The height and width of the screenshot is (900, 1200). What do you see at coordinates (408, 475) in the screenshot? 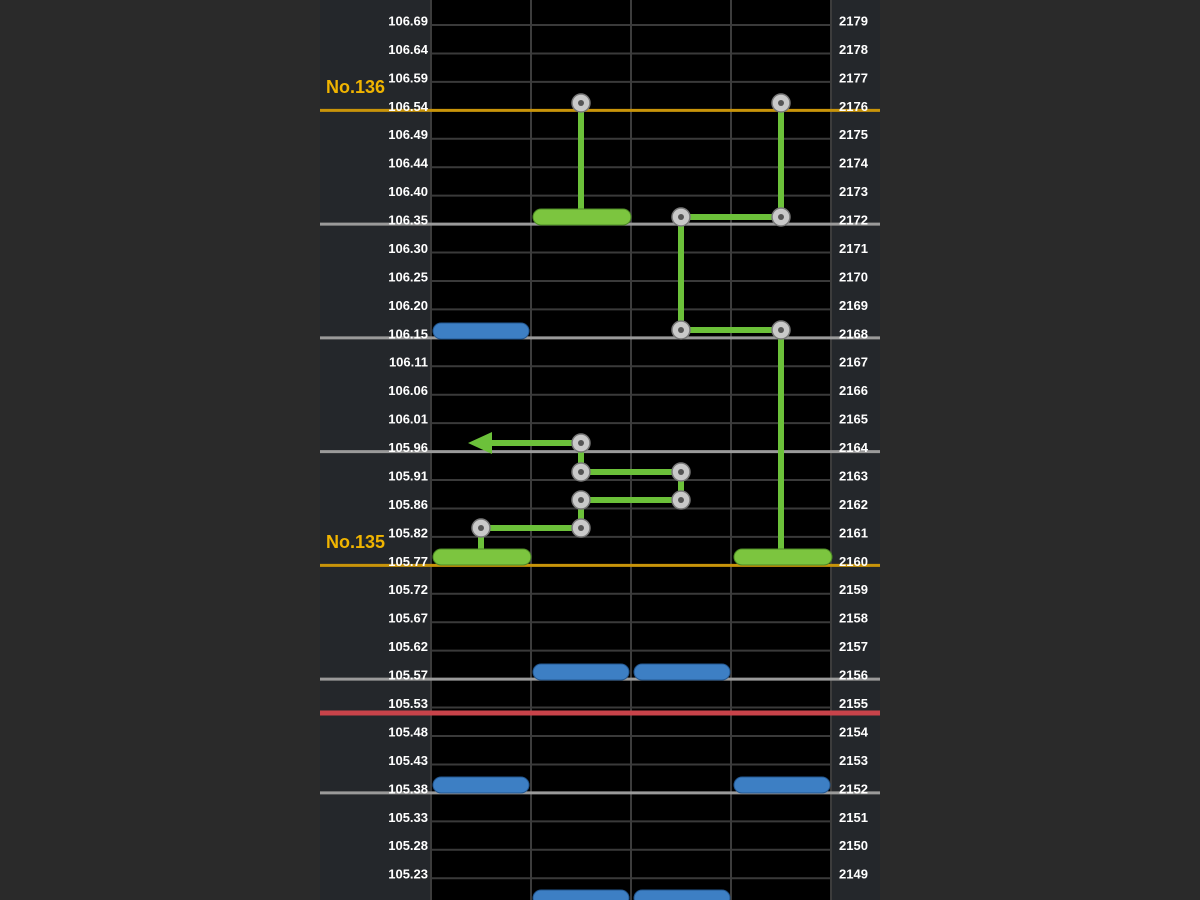
I see `time-label: 105.91` at bounding box center [408, 475].